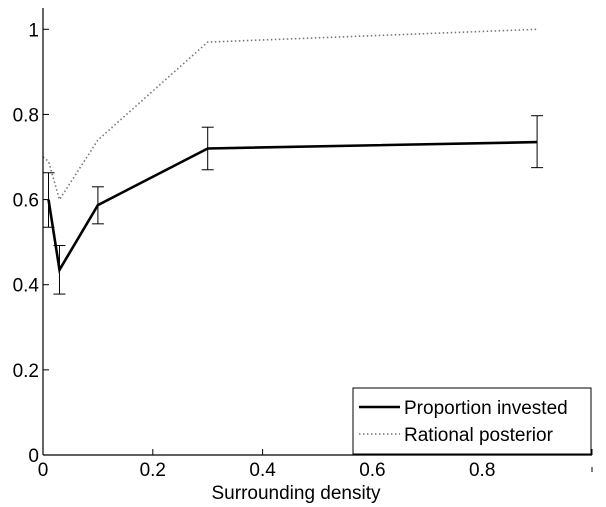  What do you see at coordinates (26, 286) in the screenshot?
I see `y-tick-label: 0.4` at bounding box center [26, 286].